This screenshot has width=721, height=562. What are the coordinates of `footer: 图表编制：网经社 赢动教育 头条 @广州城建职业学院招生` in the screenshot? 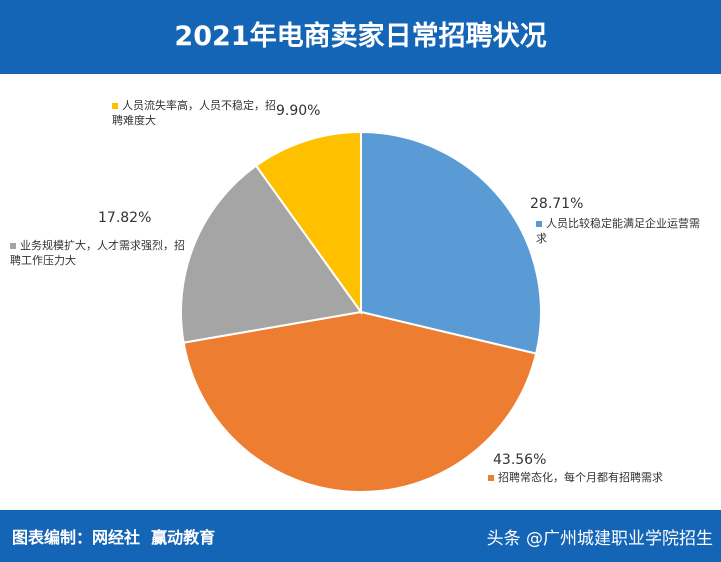 It's located at (360, 536).